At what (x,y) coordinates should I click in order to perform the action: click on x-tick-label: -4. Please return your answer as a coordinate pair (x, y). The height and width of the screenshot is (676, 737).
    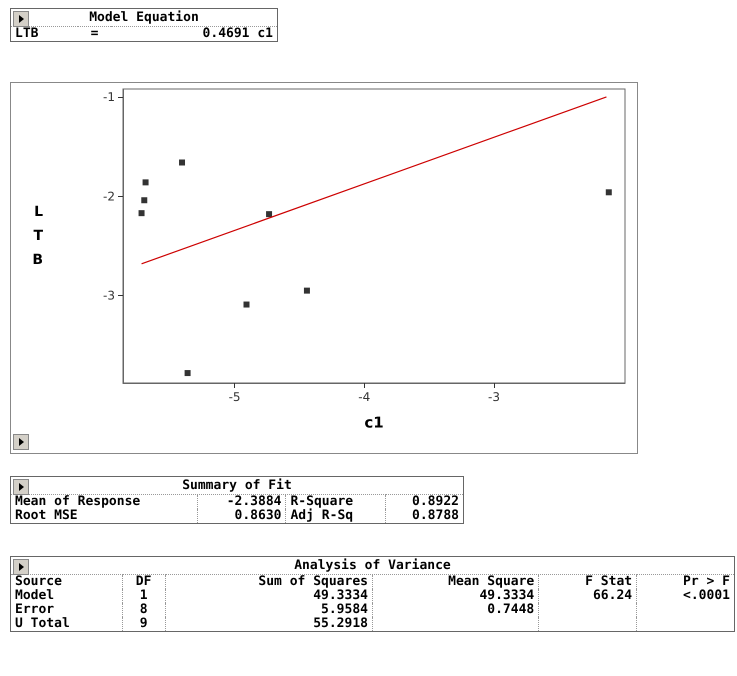
    Looking at the image, I should click on (364, 397).